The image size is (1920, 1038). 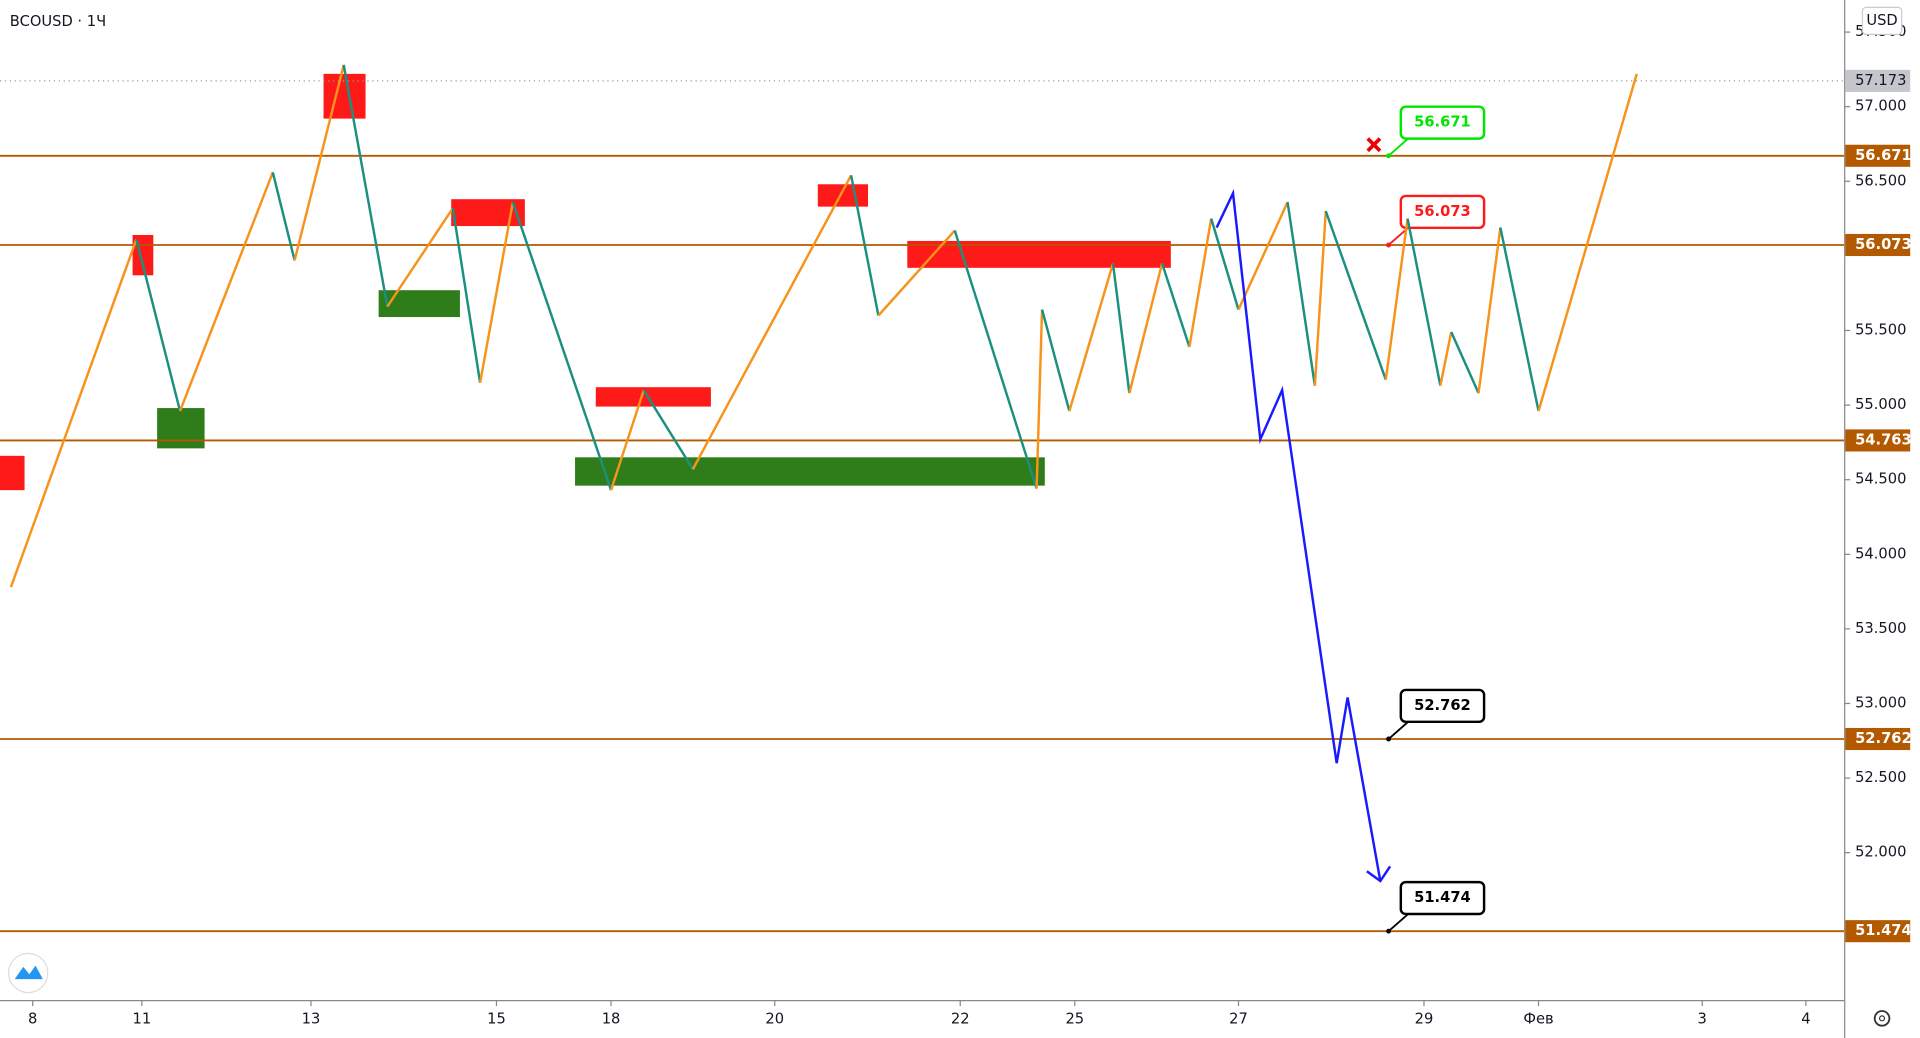 I want to click on projection-arrowhead, so click(x=1379, y=874).